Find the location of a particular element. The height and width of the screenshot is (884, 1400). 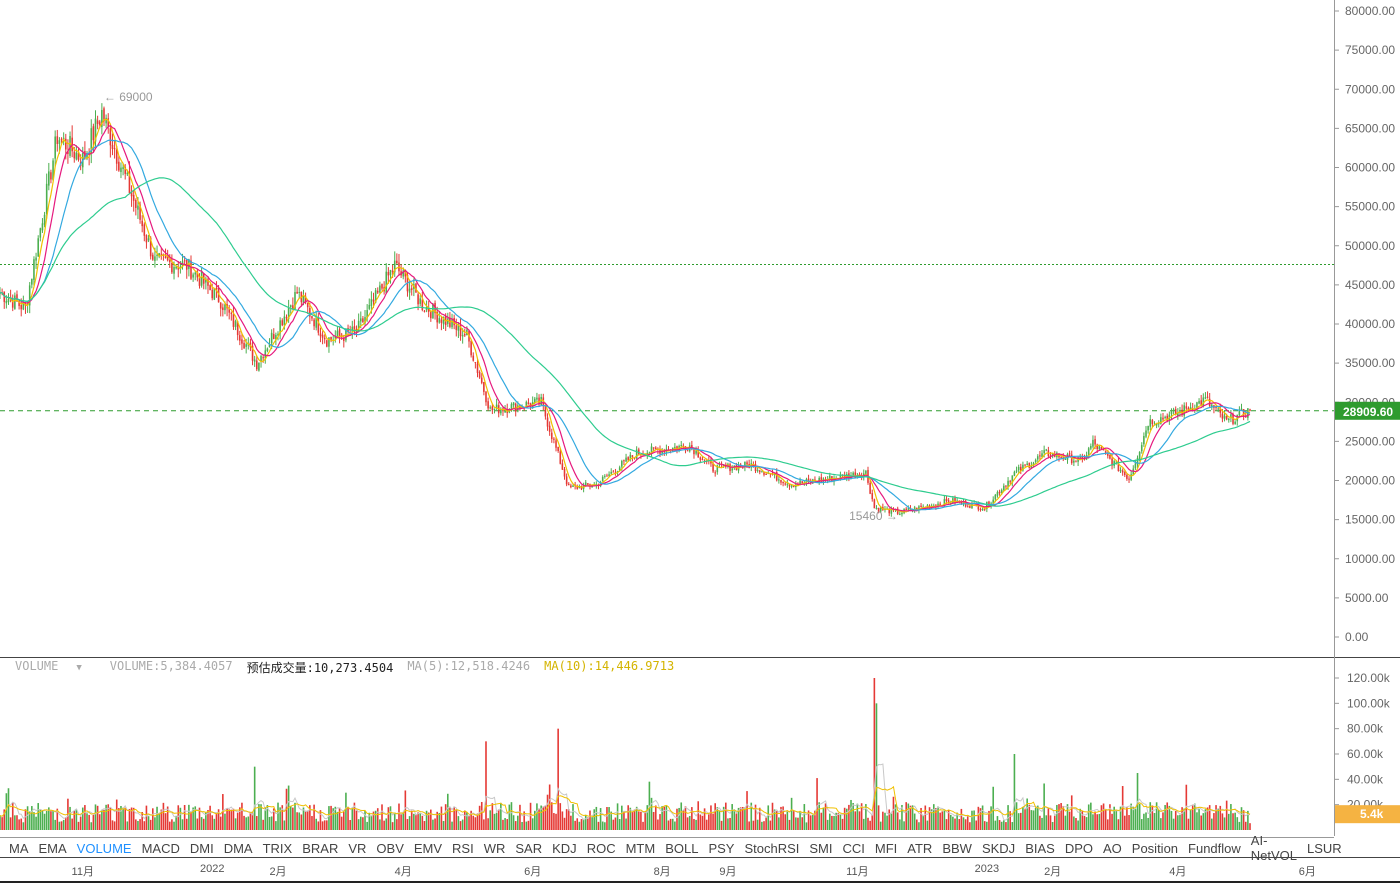

indicator-tab-macd: MACD is located at coordinates (160, 848).